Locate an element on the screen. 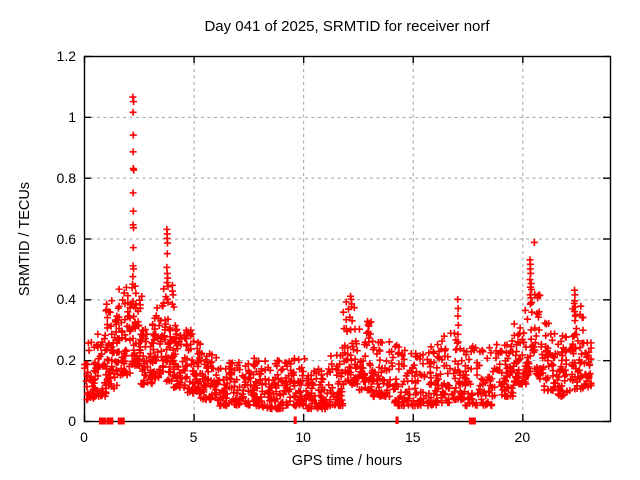 The height and width of the screenshot is (480, 640). x-tick-label-5: 5 is located at coordinates (193, 437).